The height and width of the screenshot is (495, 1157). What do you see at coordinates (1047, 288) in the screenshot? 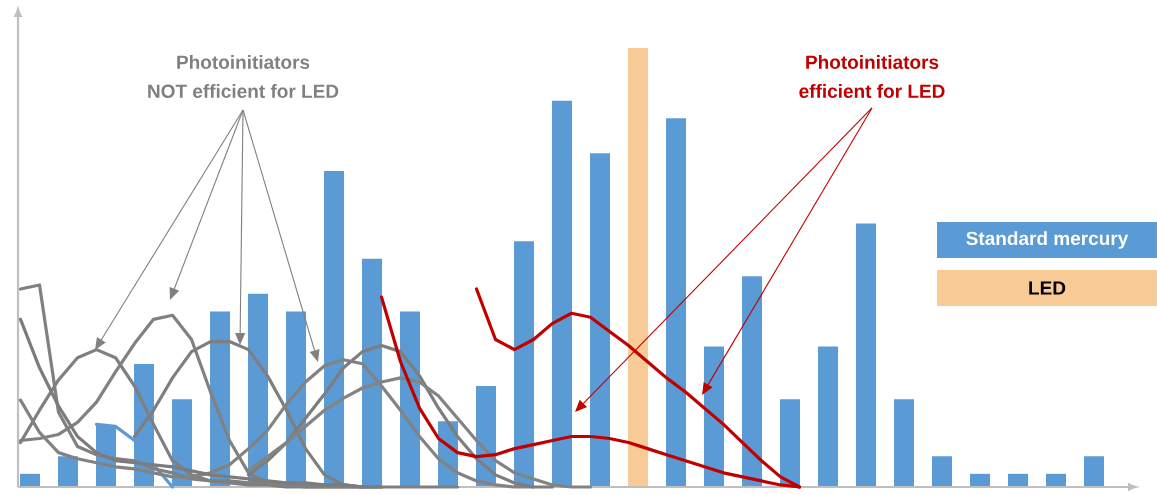
I see `annotation: LED` at bounding box center [1047, 288].